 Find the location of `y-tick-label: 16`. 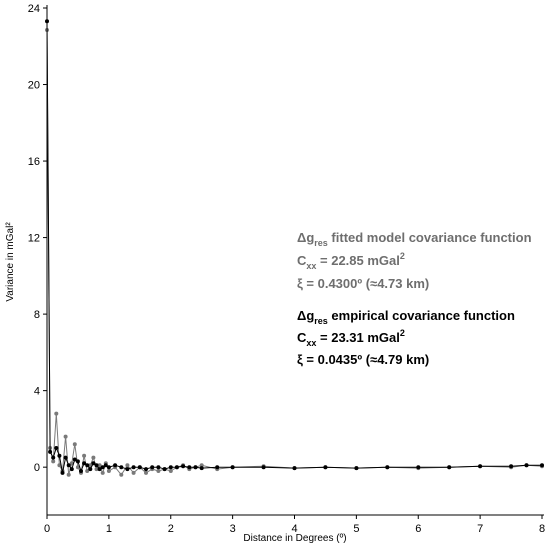

y-tick-label: 16 is located at coordinates (34, 162).